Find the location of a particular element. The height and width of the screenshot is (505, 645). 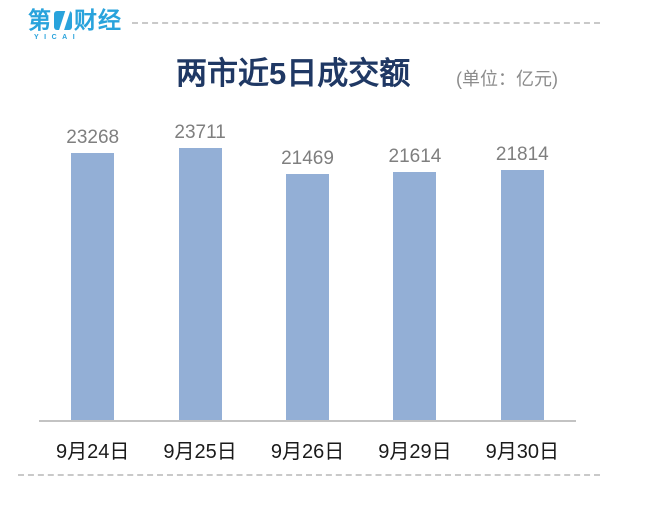

chart-unit-label: (单位：亿元) is located at coordinates (507, 79).